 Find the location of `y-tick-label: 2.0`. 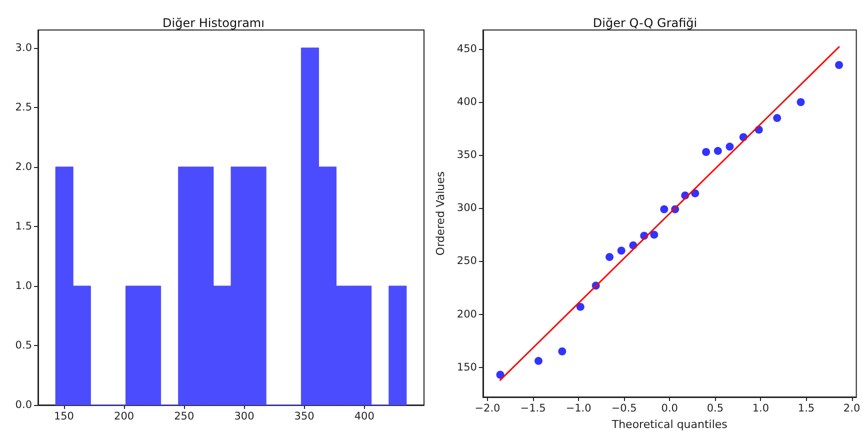

y-tick-label: 2.0 is located at coordinates (23, 166).